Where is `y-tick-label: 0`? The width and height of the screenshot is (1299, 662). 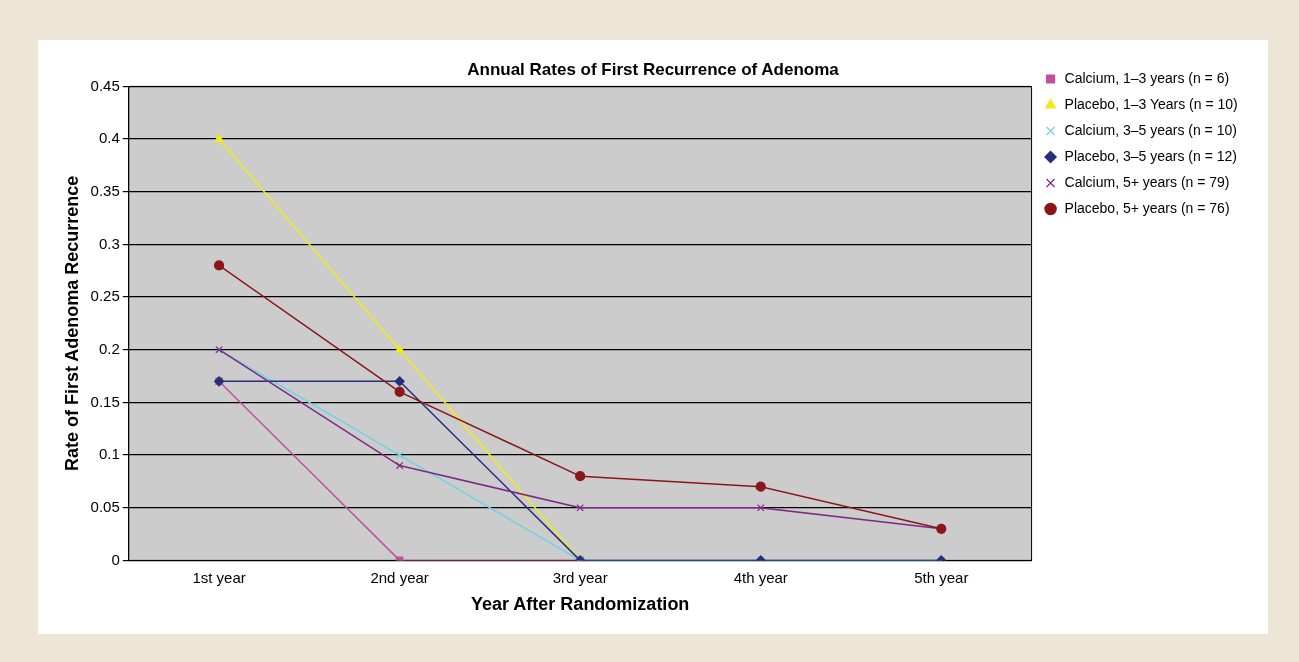 y-tick-label: 0 is located at coordinates (115, 559).